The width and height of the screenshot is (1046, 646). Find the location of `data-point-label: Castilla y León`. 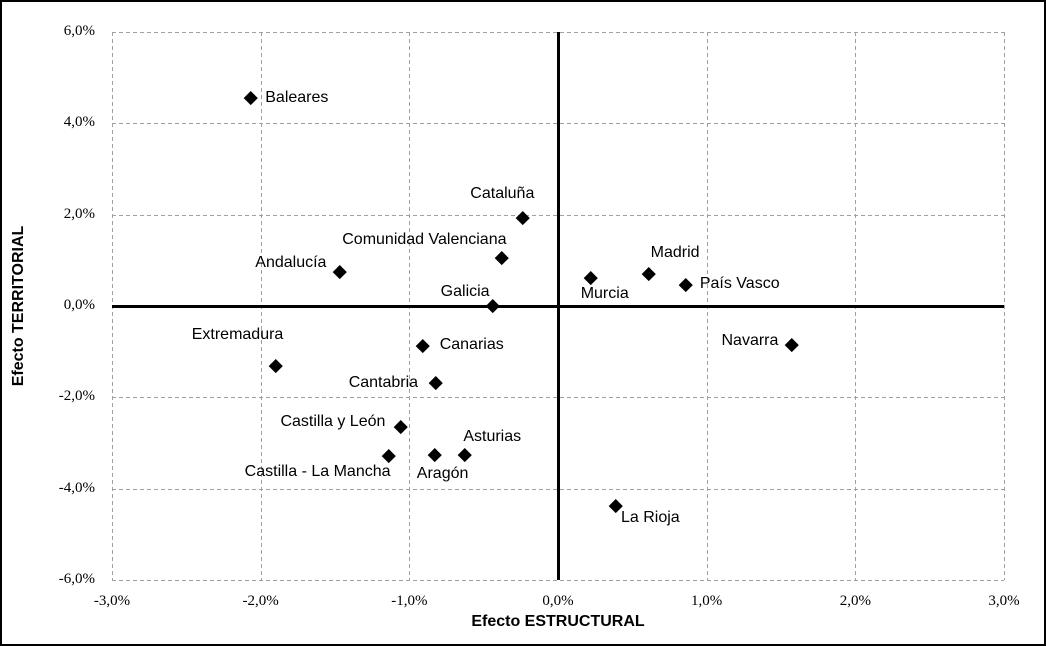

data-point-label: Castilla y León is located at coordinates (333, 422).